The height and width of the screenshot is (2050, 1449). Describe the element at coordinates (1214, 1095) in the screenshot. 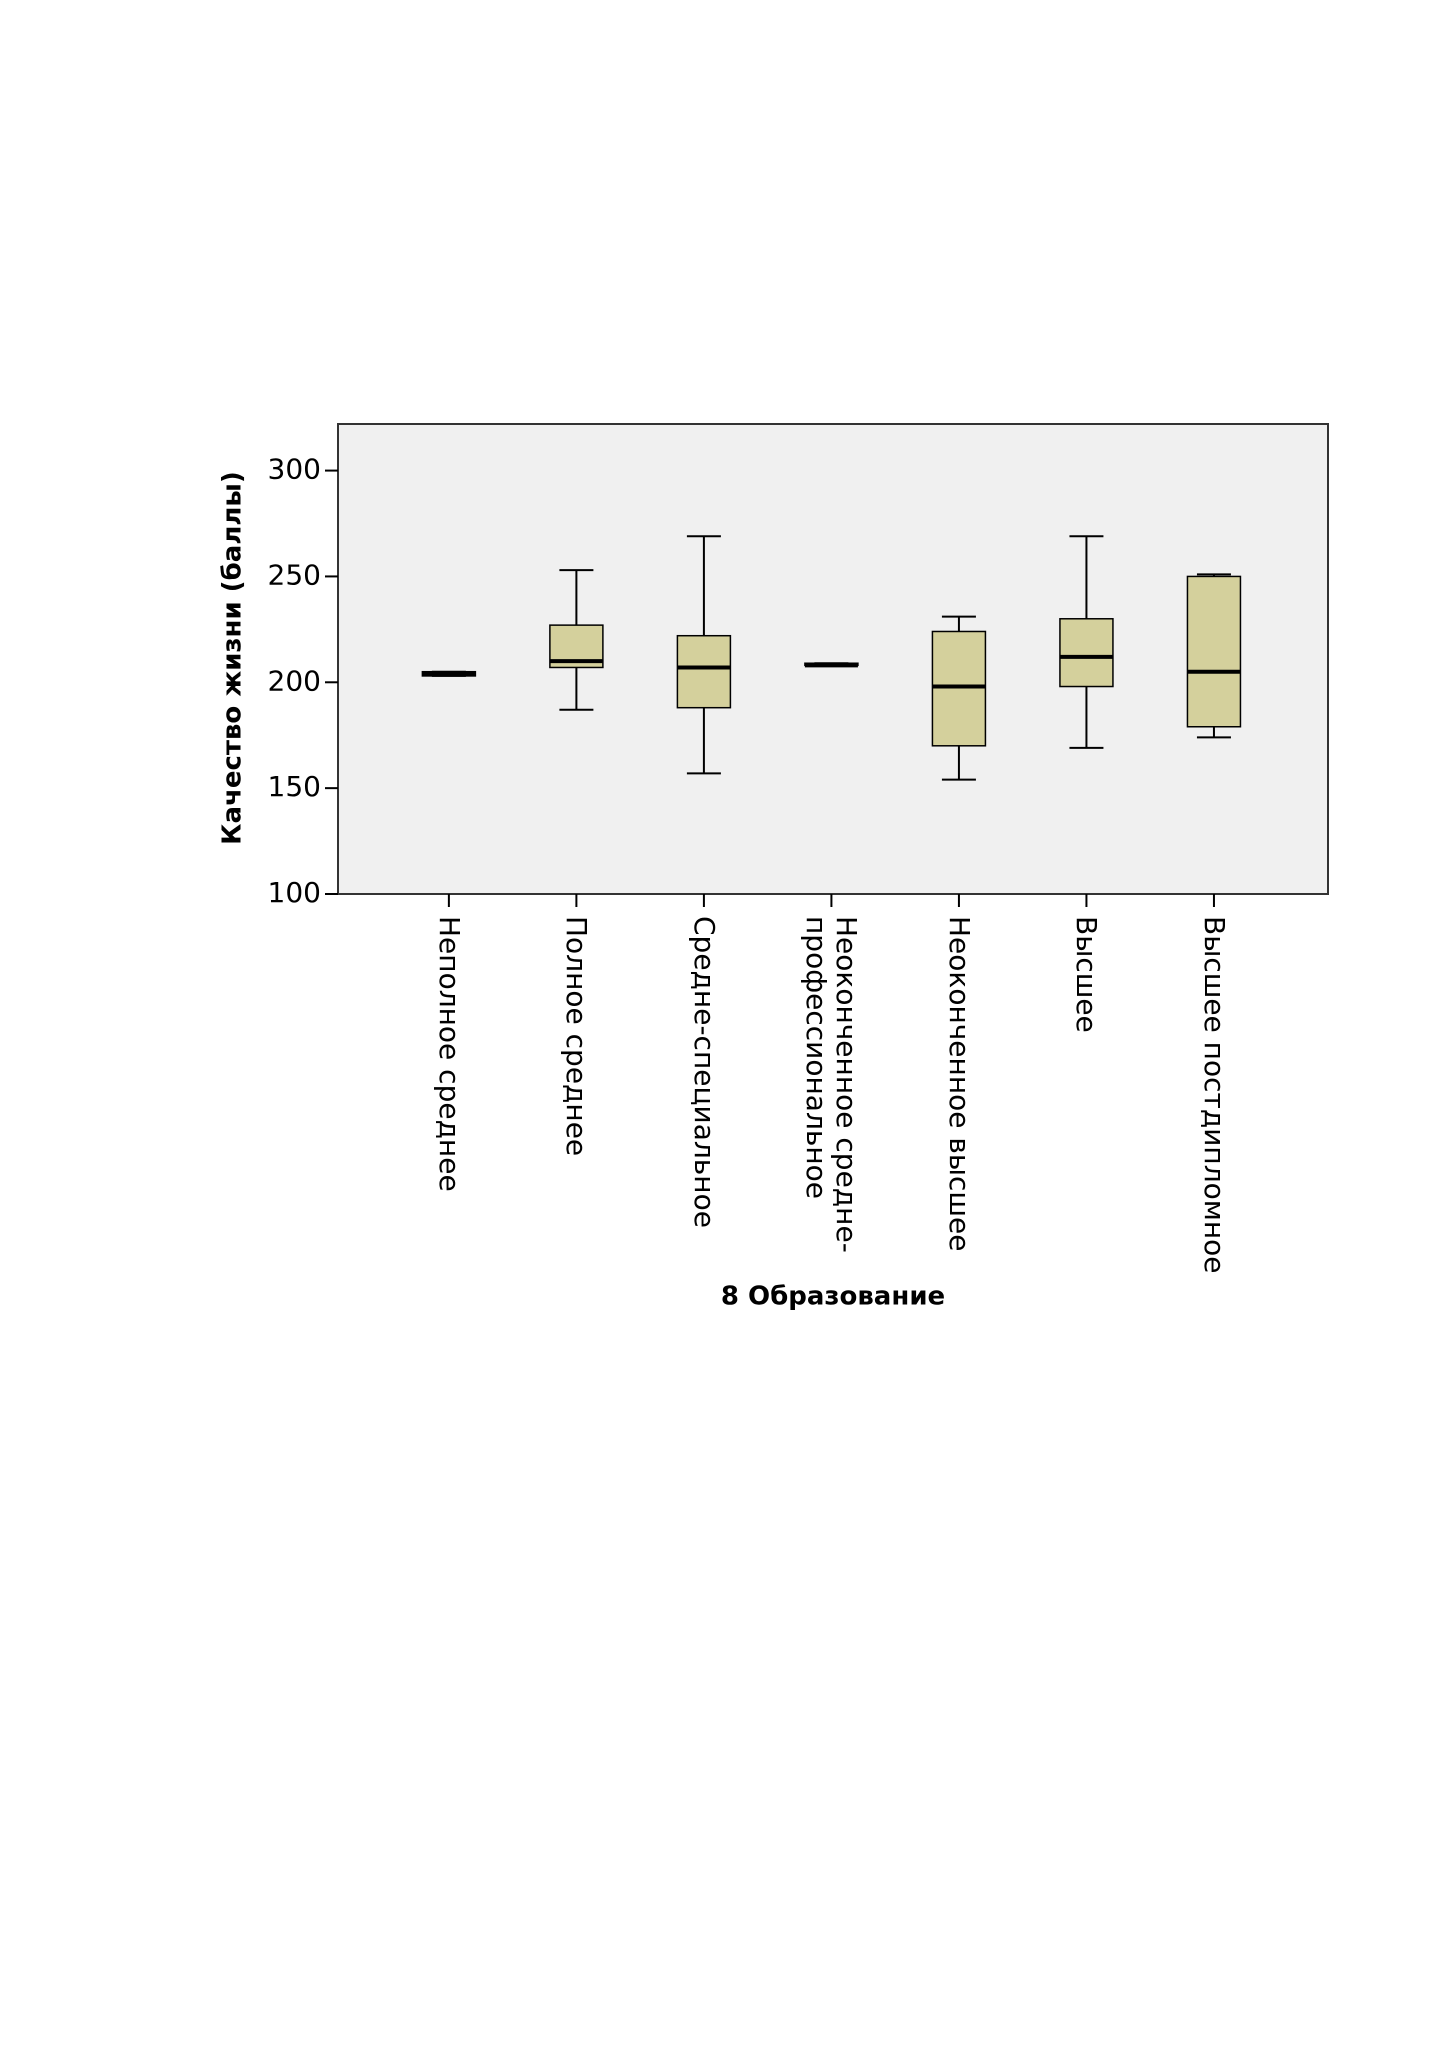

I see `x-tick-label: Высшее постдипломное` at that location.